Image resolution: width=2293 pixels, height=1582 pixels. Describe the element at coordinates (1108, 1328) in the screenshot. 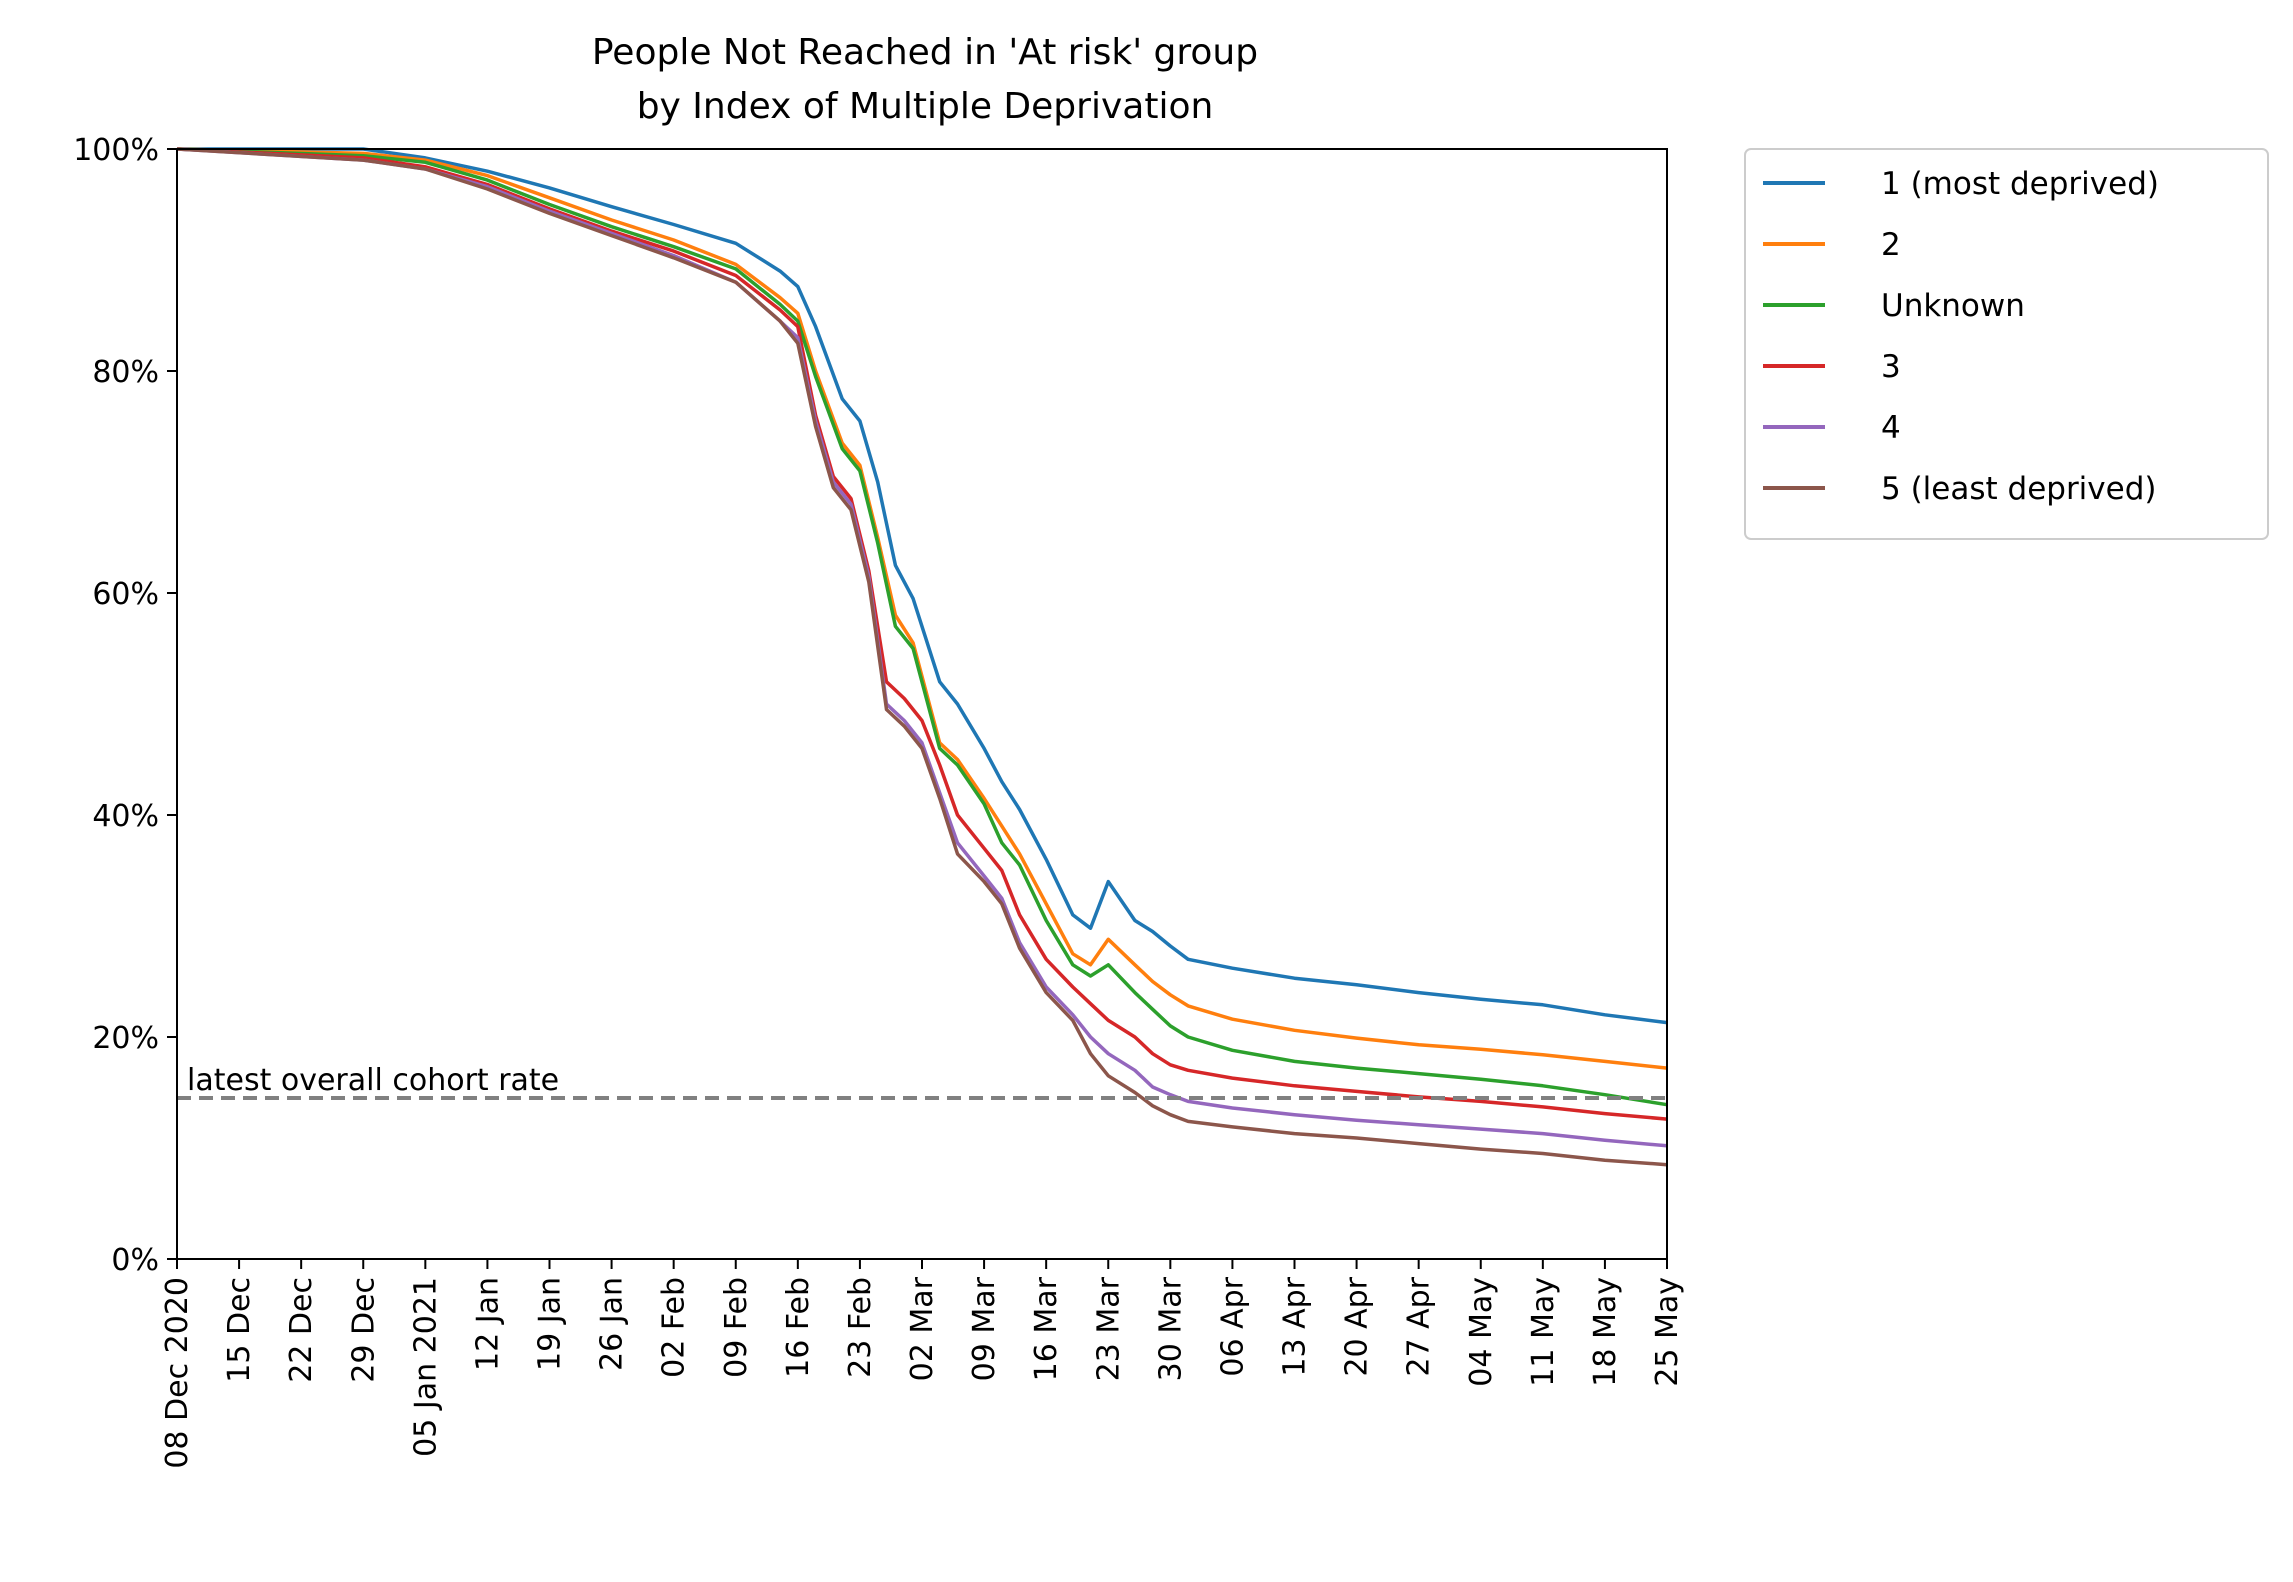

I see `x-tick-label: 23 Mar` at that location.